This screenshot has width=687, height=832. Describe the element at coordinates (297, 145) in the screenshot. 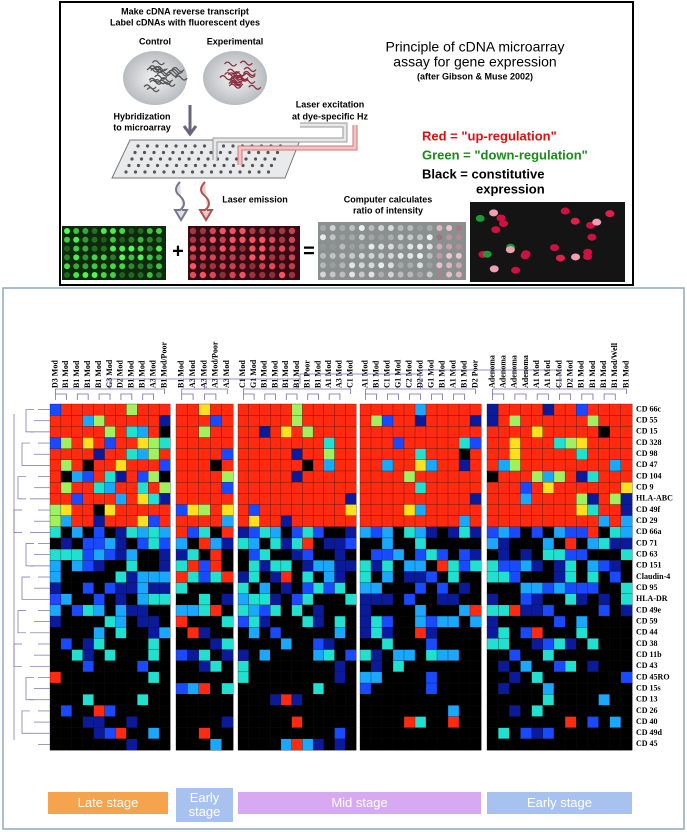

I see `laser-beam` at that location.